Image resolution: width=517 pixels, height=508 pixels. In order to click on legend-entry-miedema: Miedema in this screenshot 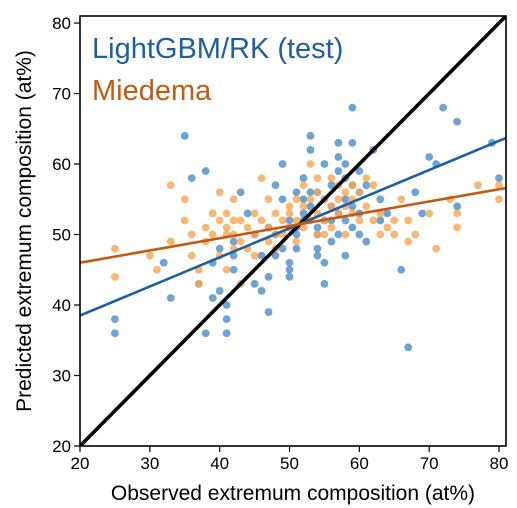, I will do `click(152, 91)`.